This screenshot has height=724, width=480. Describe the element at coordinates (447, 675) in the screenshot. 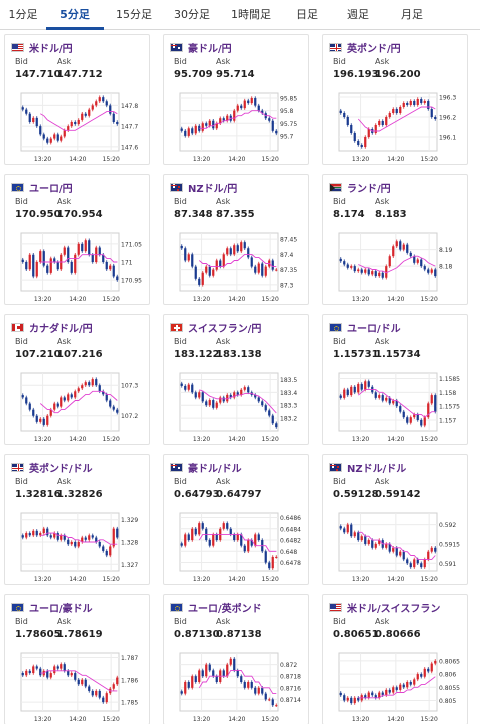

I see `y-tick-label: 0.806` at that location.